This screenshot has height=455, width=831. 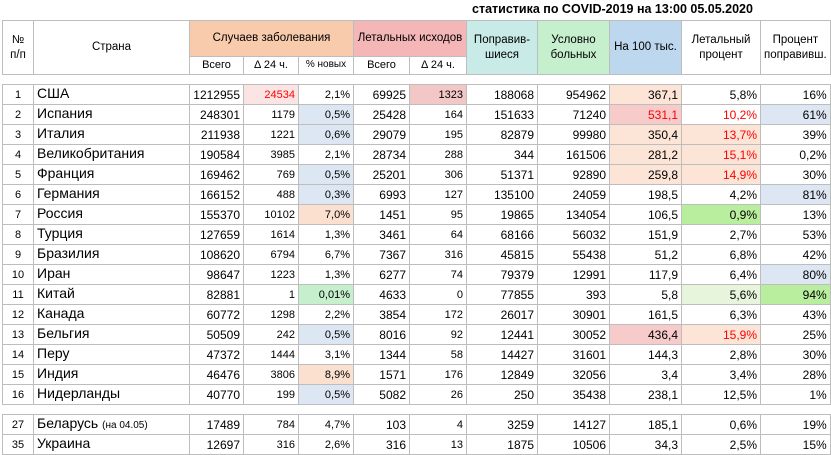 I want to click on header-cases-total: Всего, so click(x=216, y=65).